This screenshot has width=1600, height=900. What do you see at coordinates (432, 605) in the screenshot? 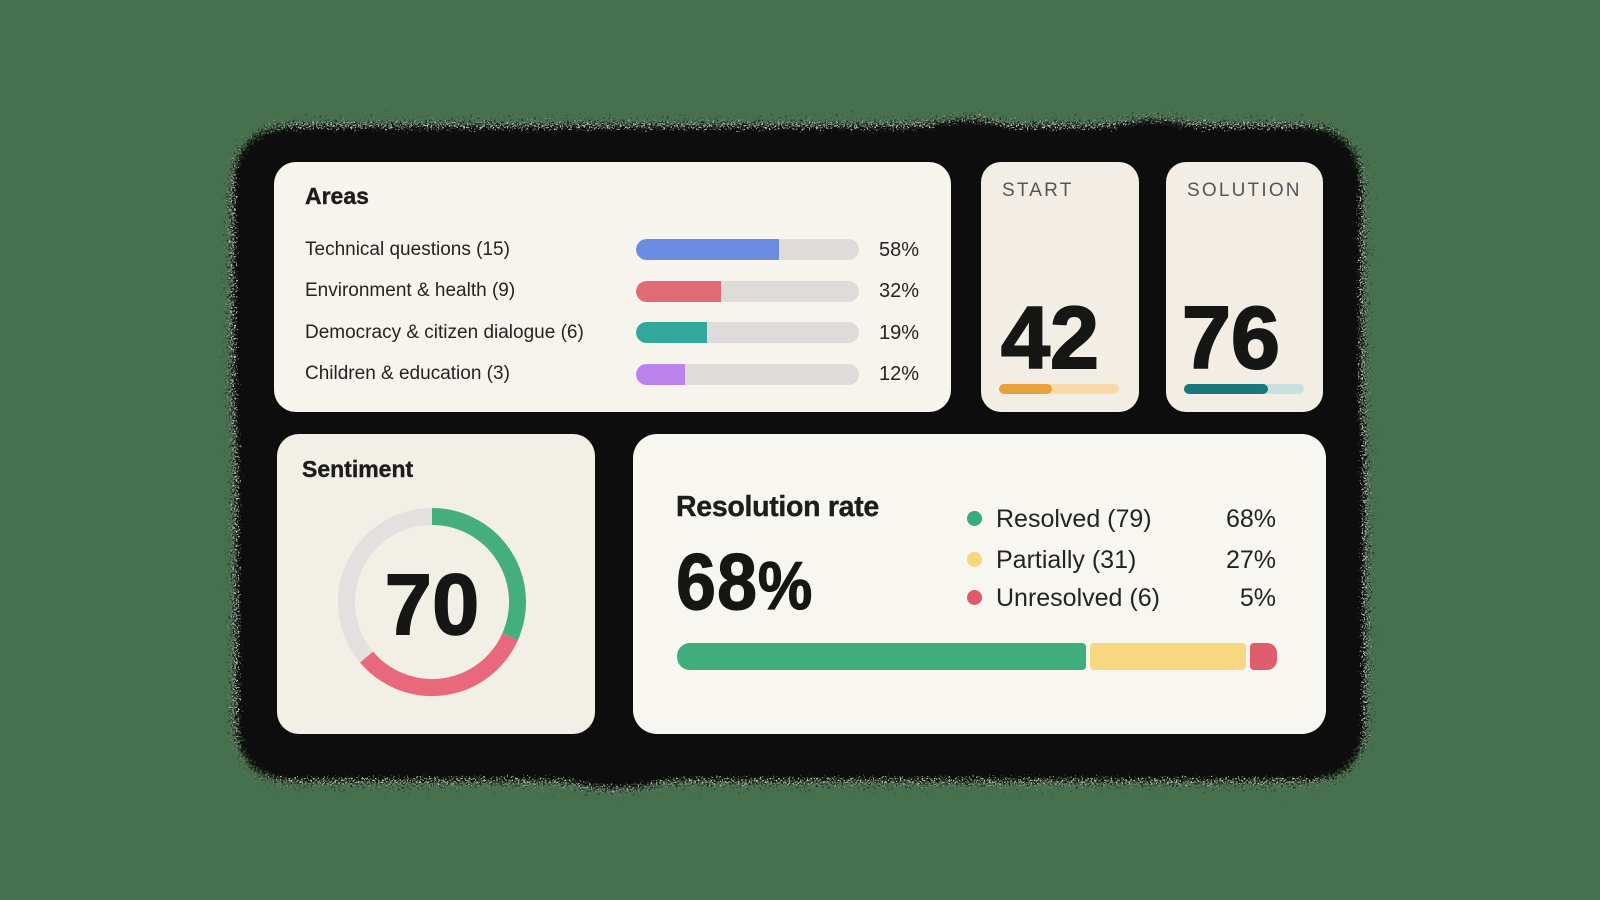
I see `svg-text: 70` at bounding box center [432, 605].